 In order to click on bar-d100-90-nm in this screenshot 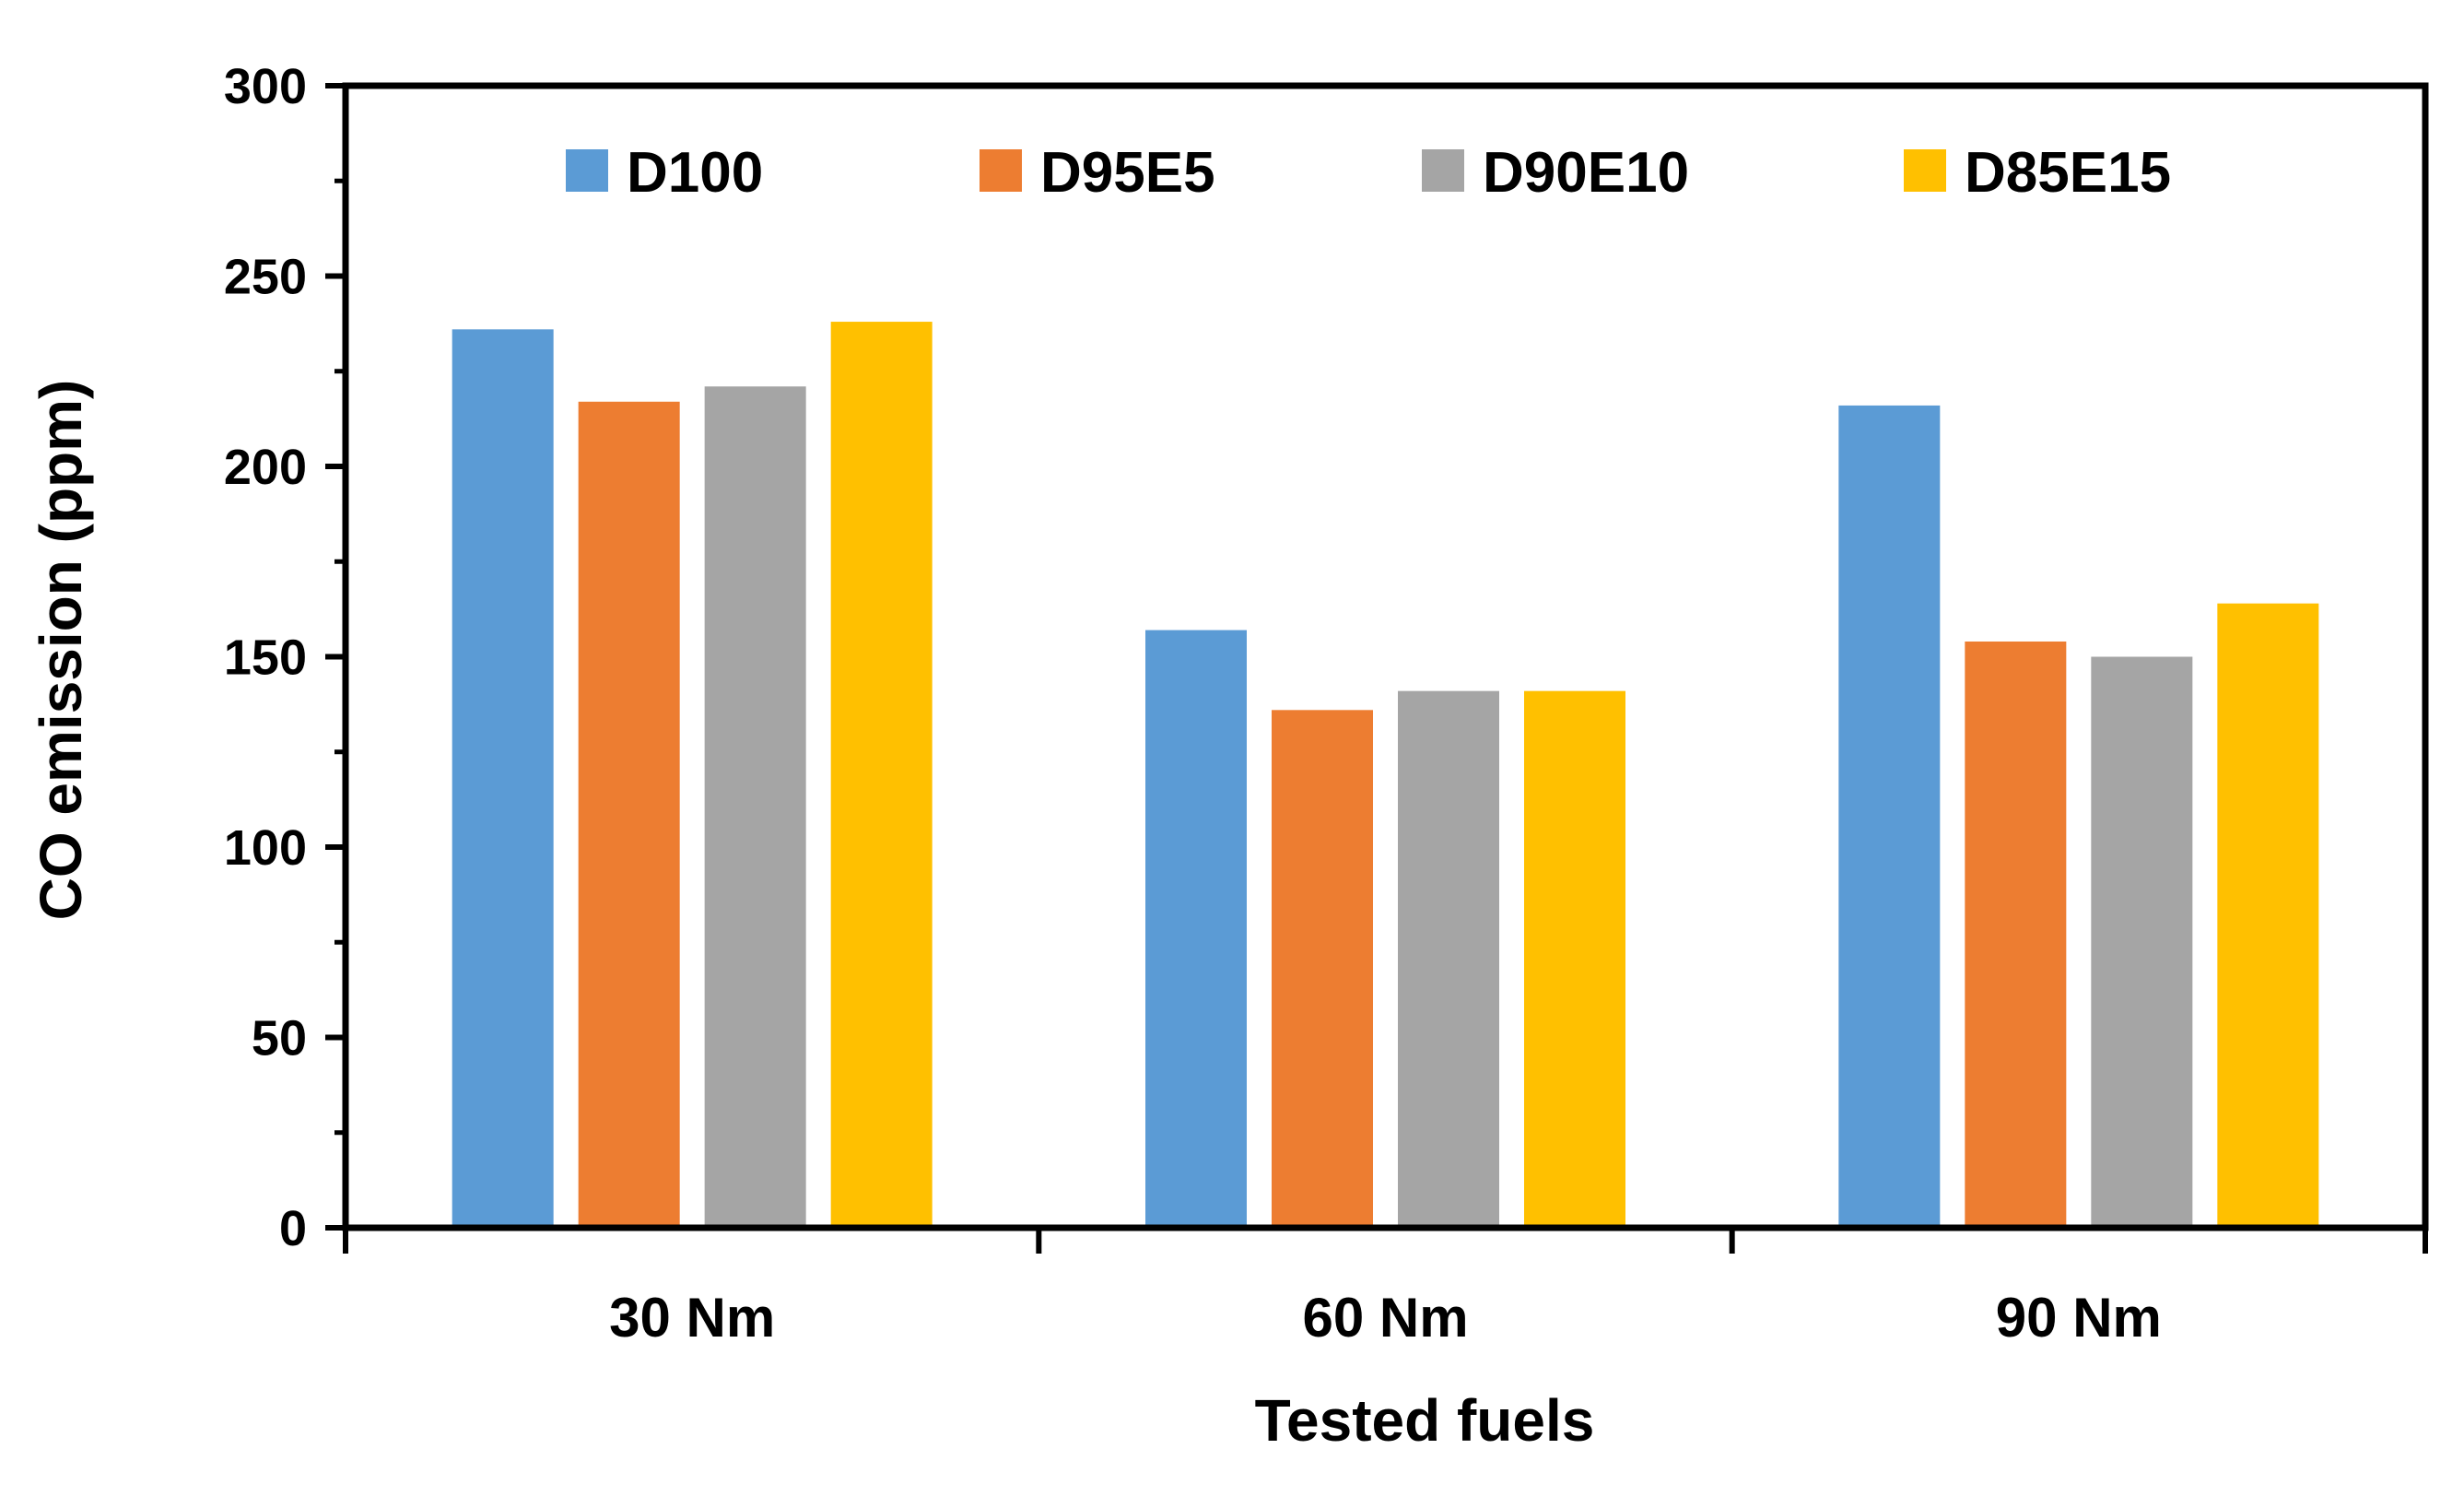, I will do `click(1889, 816)`.